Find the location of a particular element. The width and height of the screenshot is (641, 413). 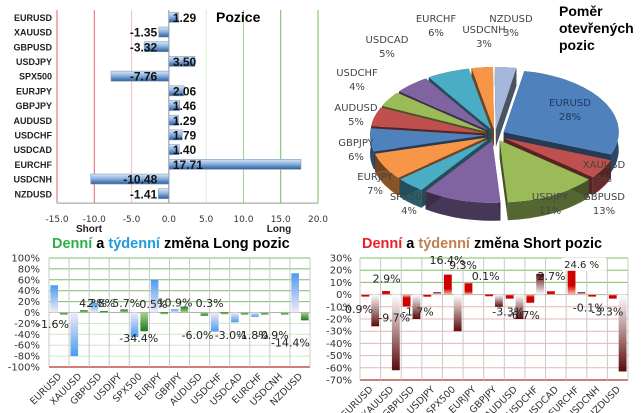

pie-label-name: NZDUSD is located at coordinates (511, 19).